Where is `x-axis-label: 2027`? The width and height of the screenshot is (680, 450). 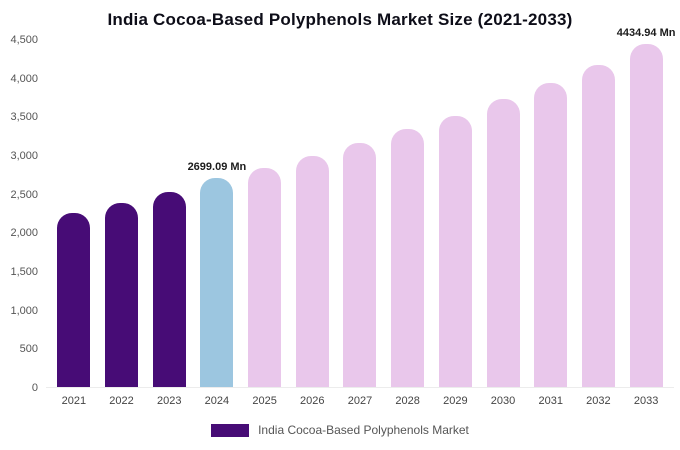
x-axis-label: 2027 is located at coordinates (360, 401).